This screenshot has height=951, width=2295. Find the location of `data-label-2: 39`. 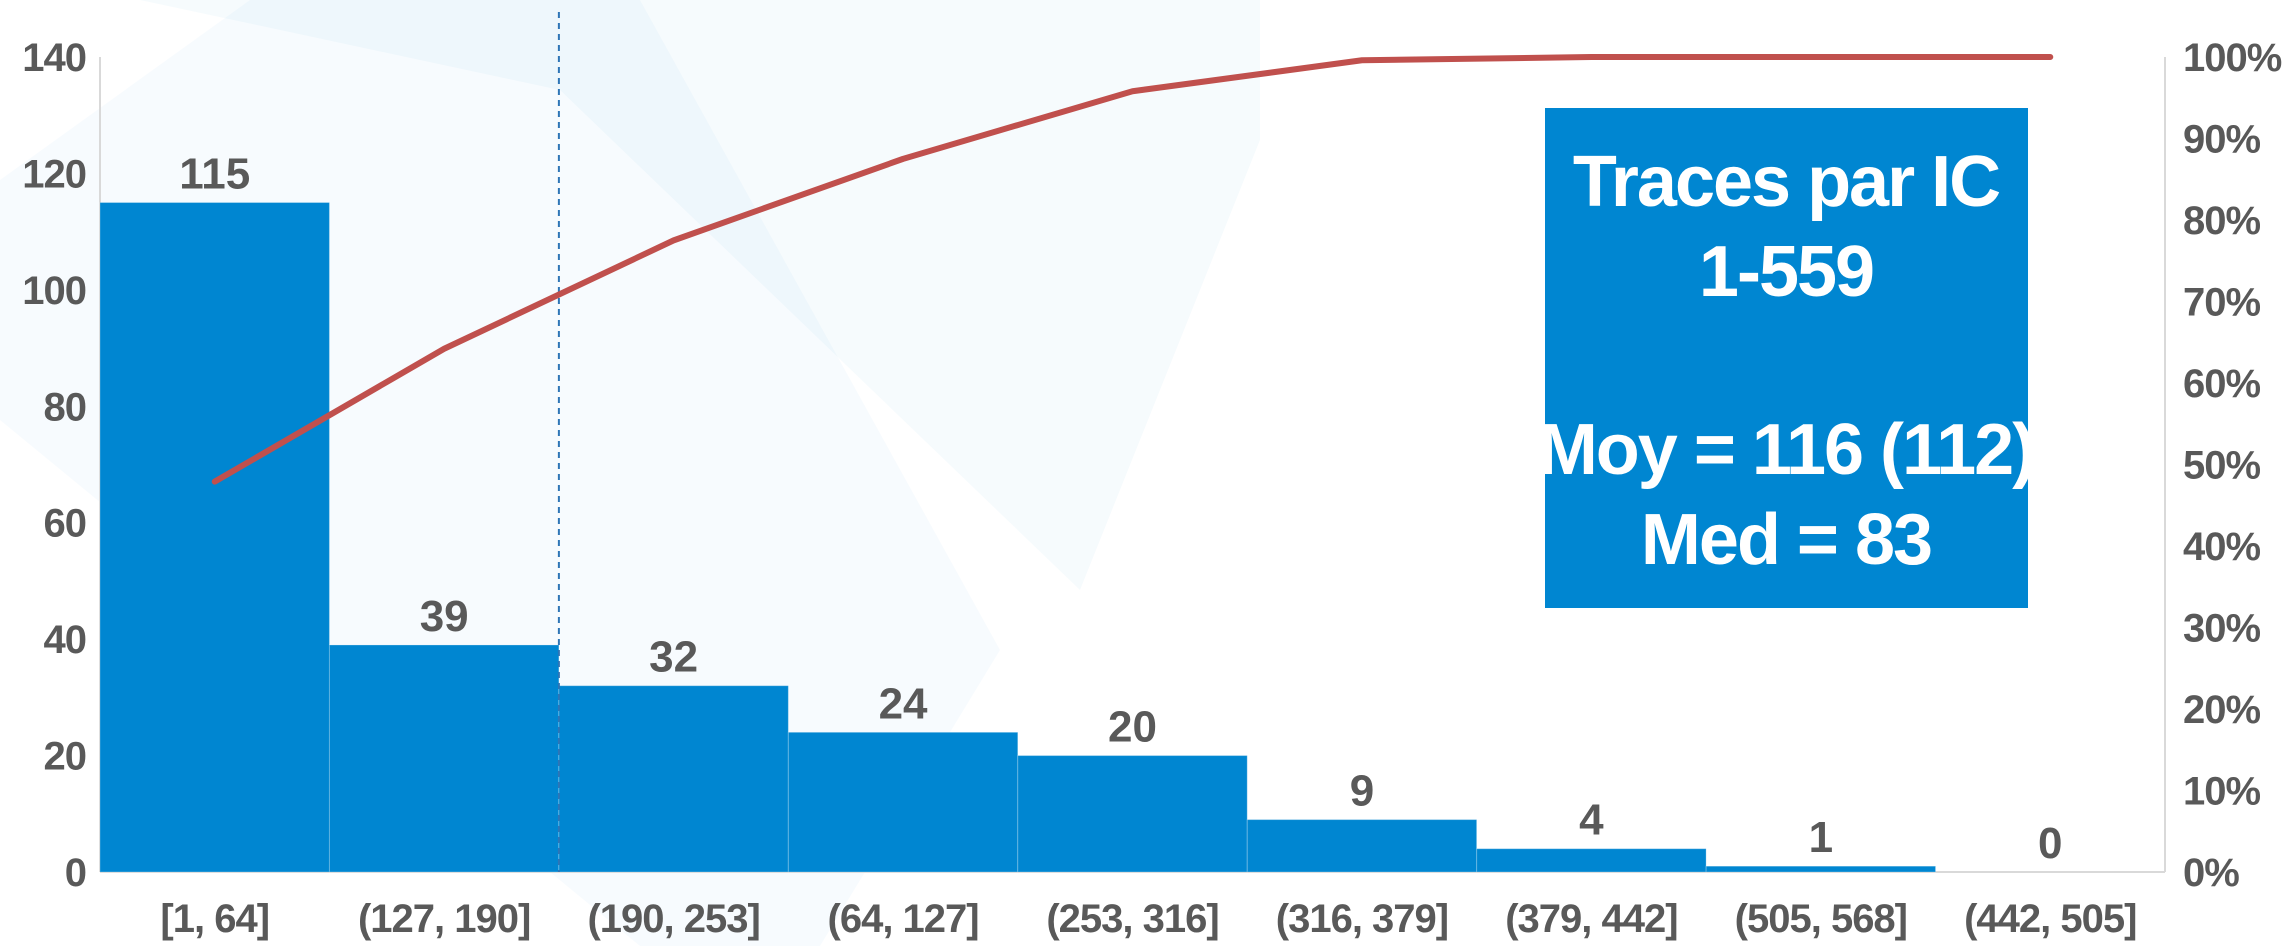

data-label-2: 39 is located at coordinates (444, 616).